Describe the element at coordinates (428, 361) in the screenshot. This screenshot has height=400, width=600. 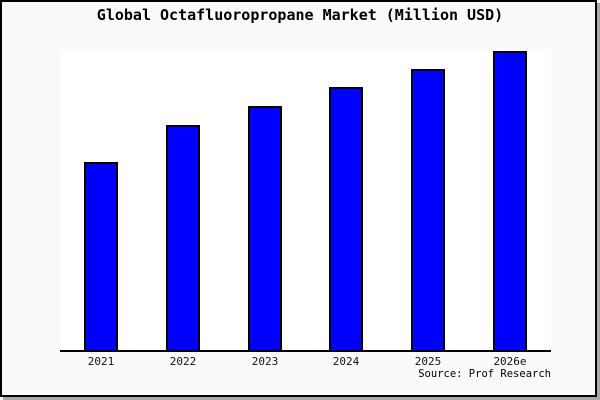
I see `x-tick-label-2025: 2025` at that location.